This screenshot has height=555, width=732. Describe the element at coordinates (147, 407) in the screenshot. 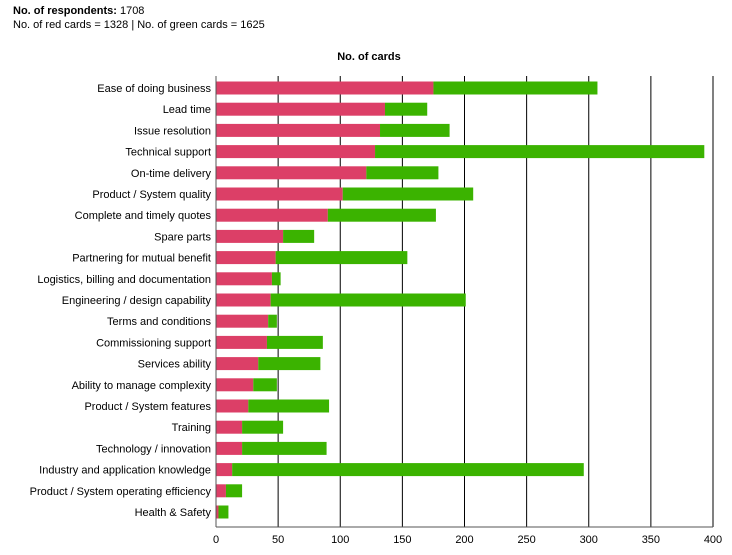

I see `category-label: Product / System features` at that location.